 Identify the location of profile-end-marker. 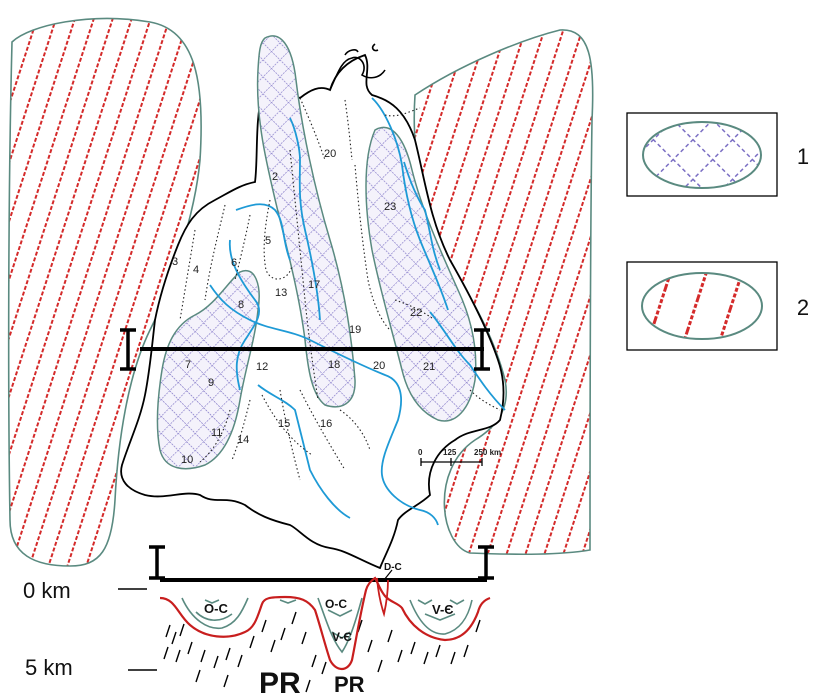
(482, 349).